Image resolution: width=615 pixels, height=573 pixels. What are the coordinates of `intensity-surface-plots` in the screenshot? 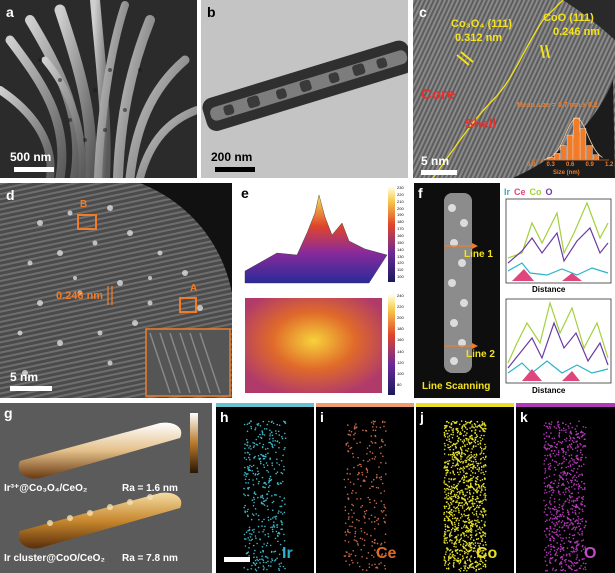 It's located at (319, 291).